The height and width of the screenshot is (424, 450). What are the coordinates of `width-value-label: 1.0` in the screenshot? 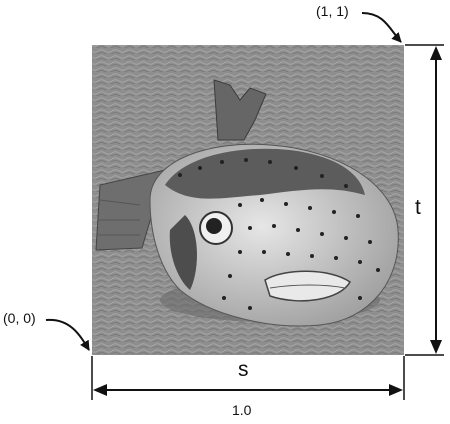 It's located at (242, 410).